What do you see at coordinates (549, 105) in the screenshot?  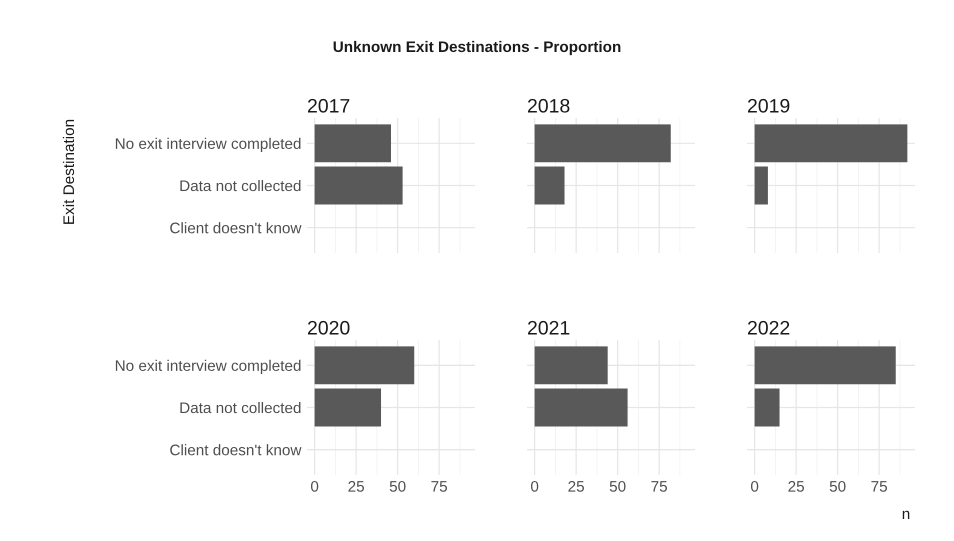 I see `chart-title: 2018` at bounding box center [549, 105].